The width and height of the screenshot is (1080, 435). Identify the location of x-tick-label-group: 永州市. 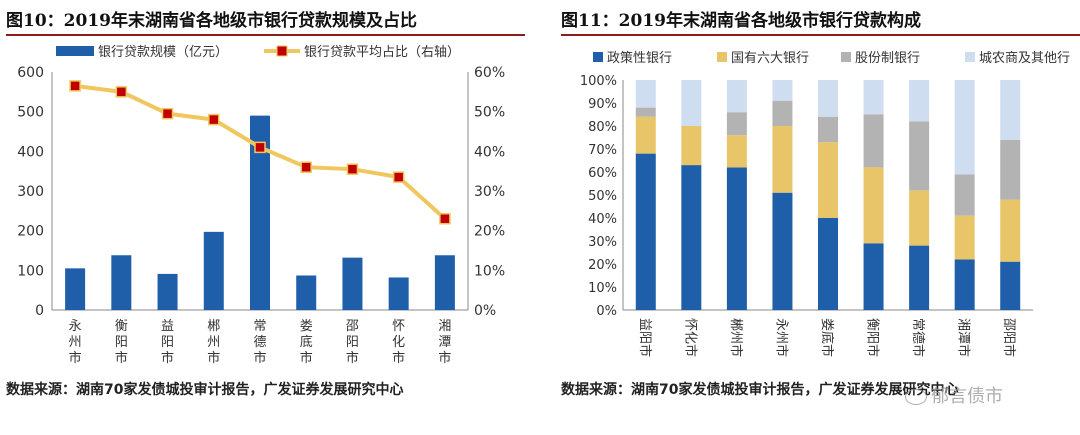
(781, 337).